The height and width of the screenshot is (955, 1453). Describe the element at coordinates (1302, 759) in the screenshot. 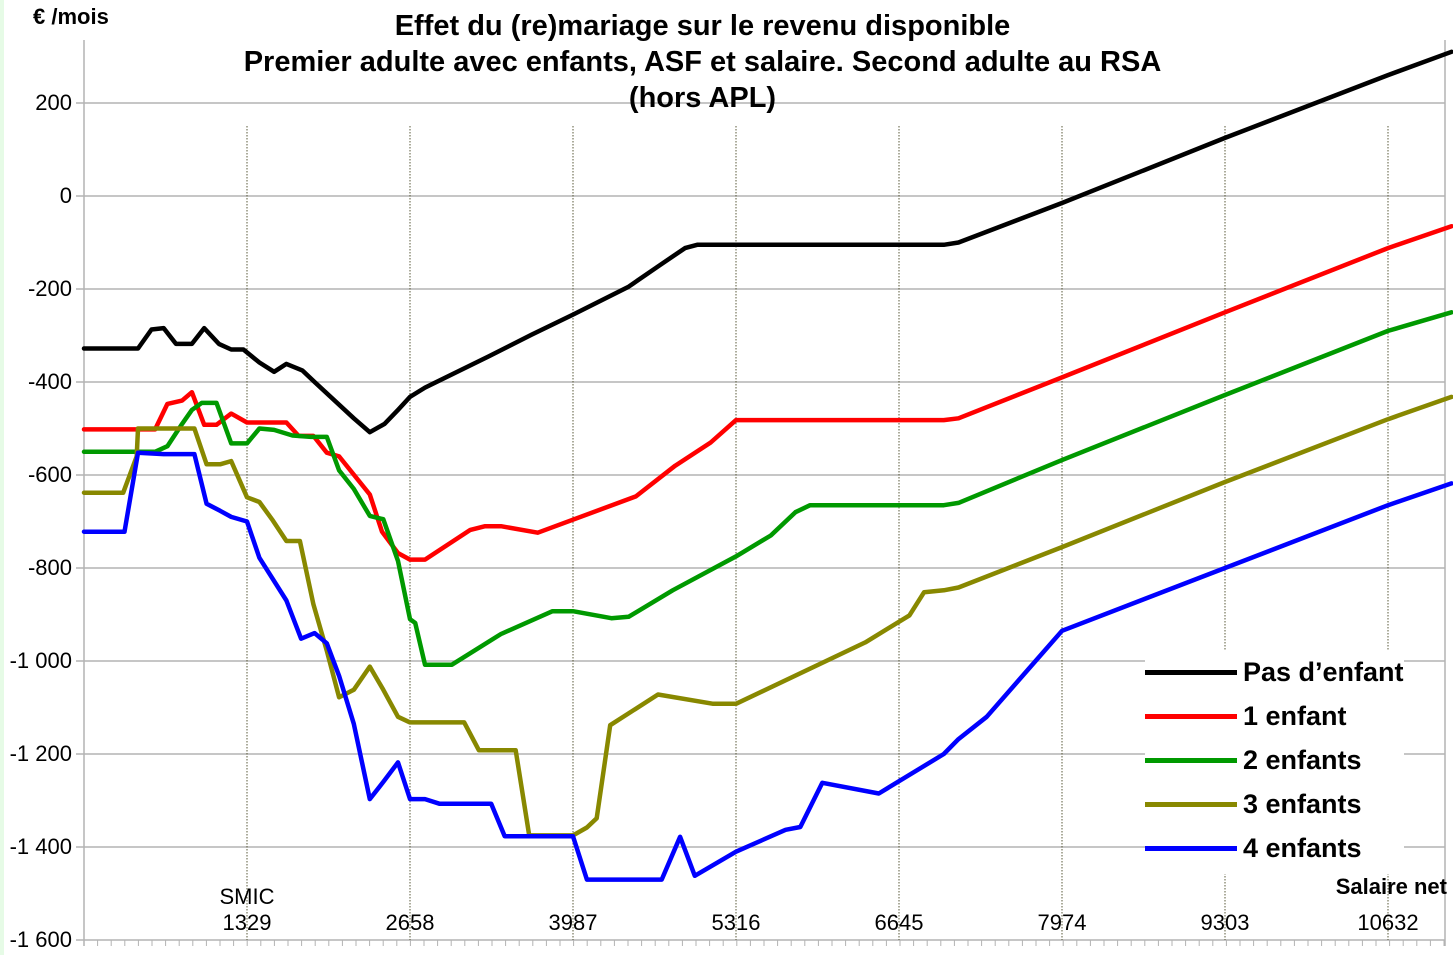

I see `legend-label: 2 enfants` at that location.